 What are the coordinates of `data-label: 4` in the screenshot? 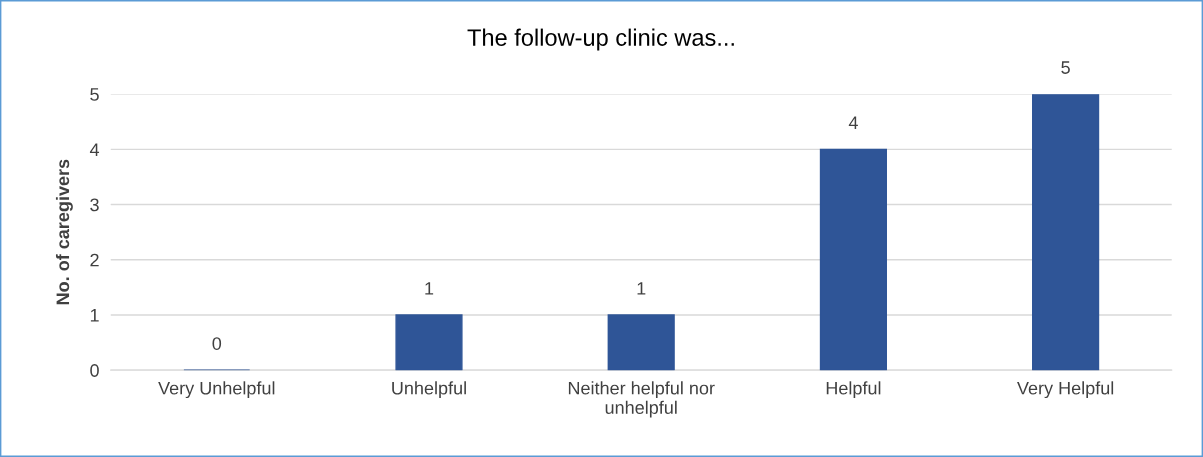 It's located at (853, 122).